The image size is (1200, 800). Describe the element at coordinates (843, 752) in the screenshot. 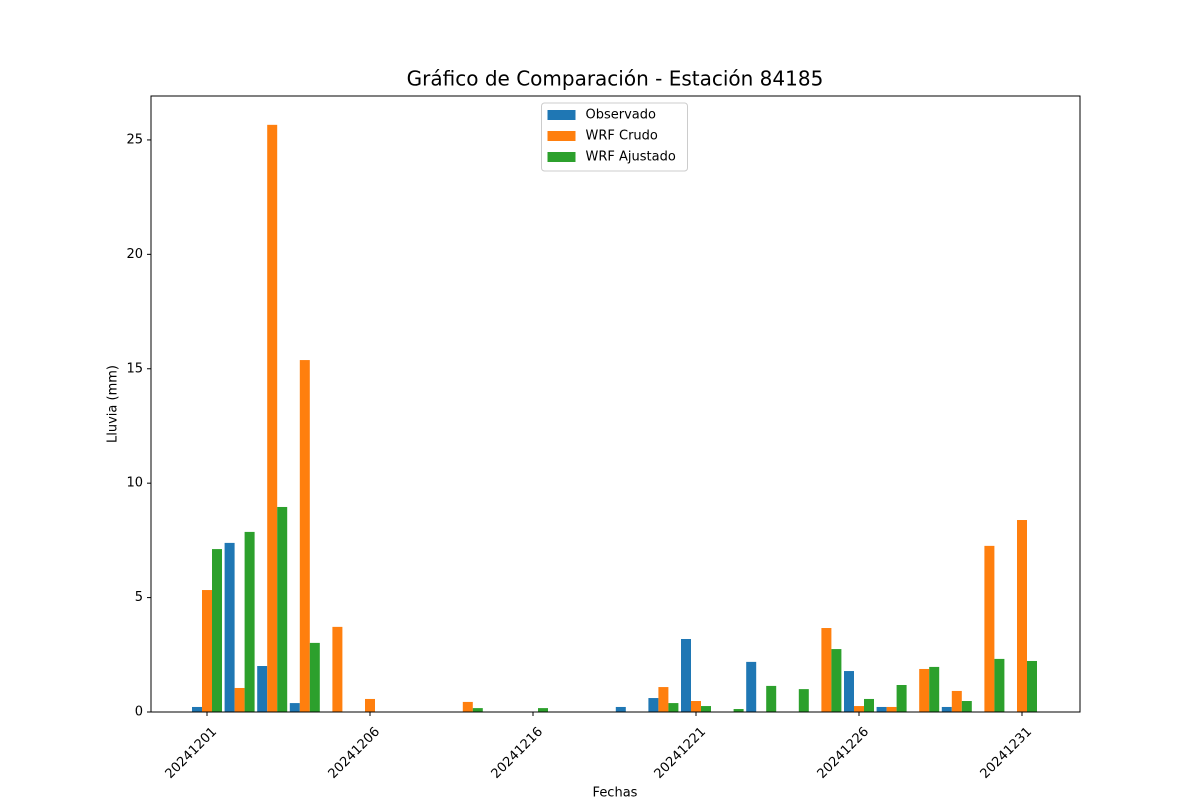

I see `x-tick-label: 20241226` at that location.